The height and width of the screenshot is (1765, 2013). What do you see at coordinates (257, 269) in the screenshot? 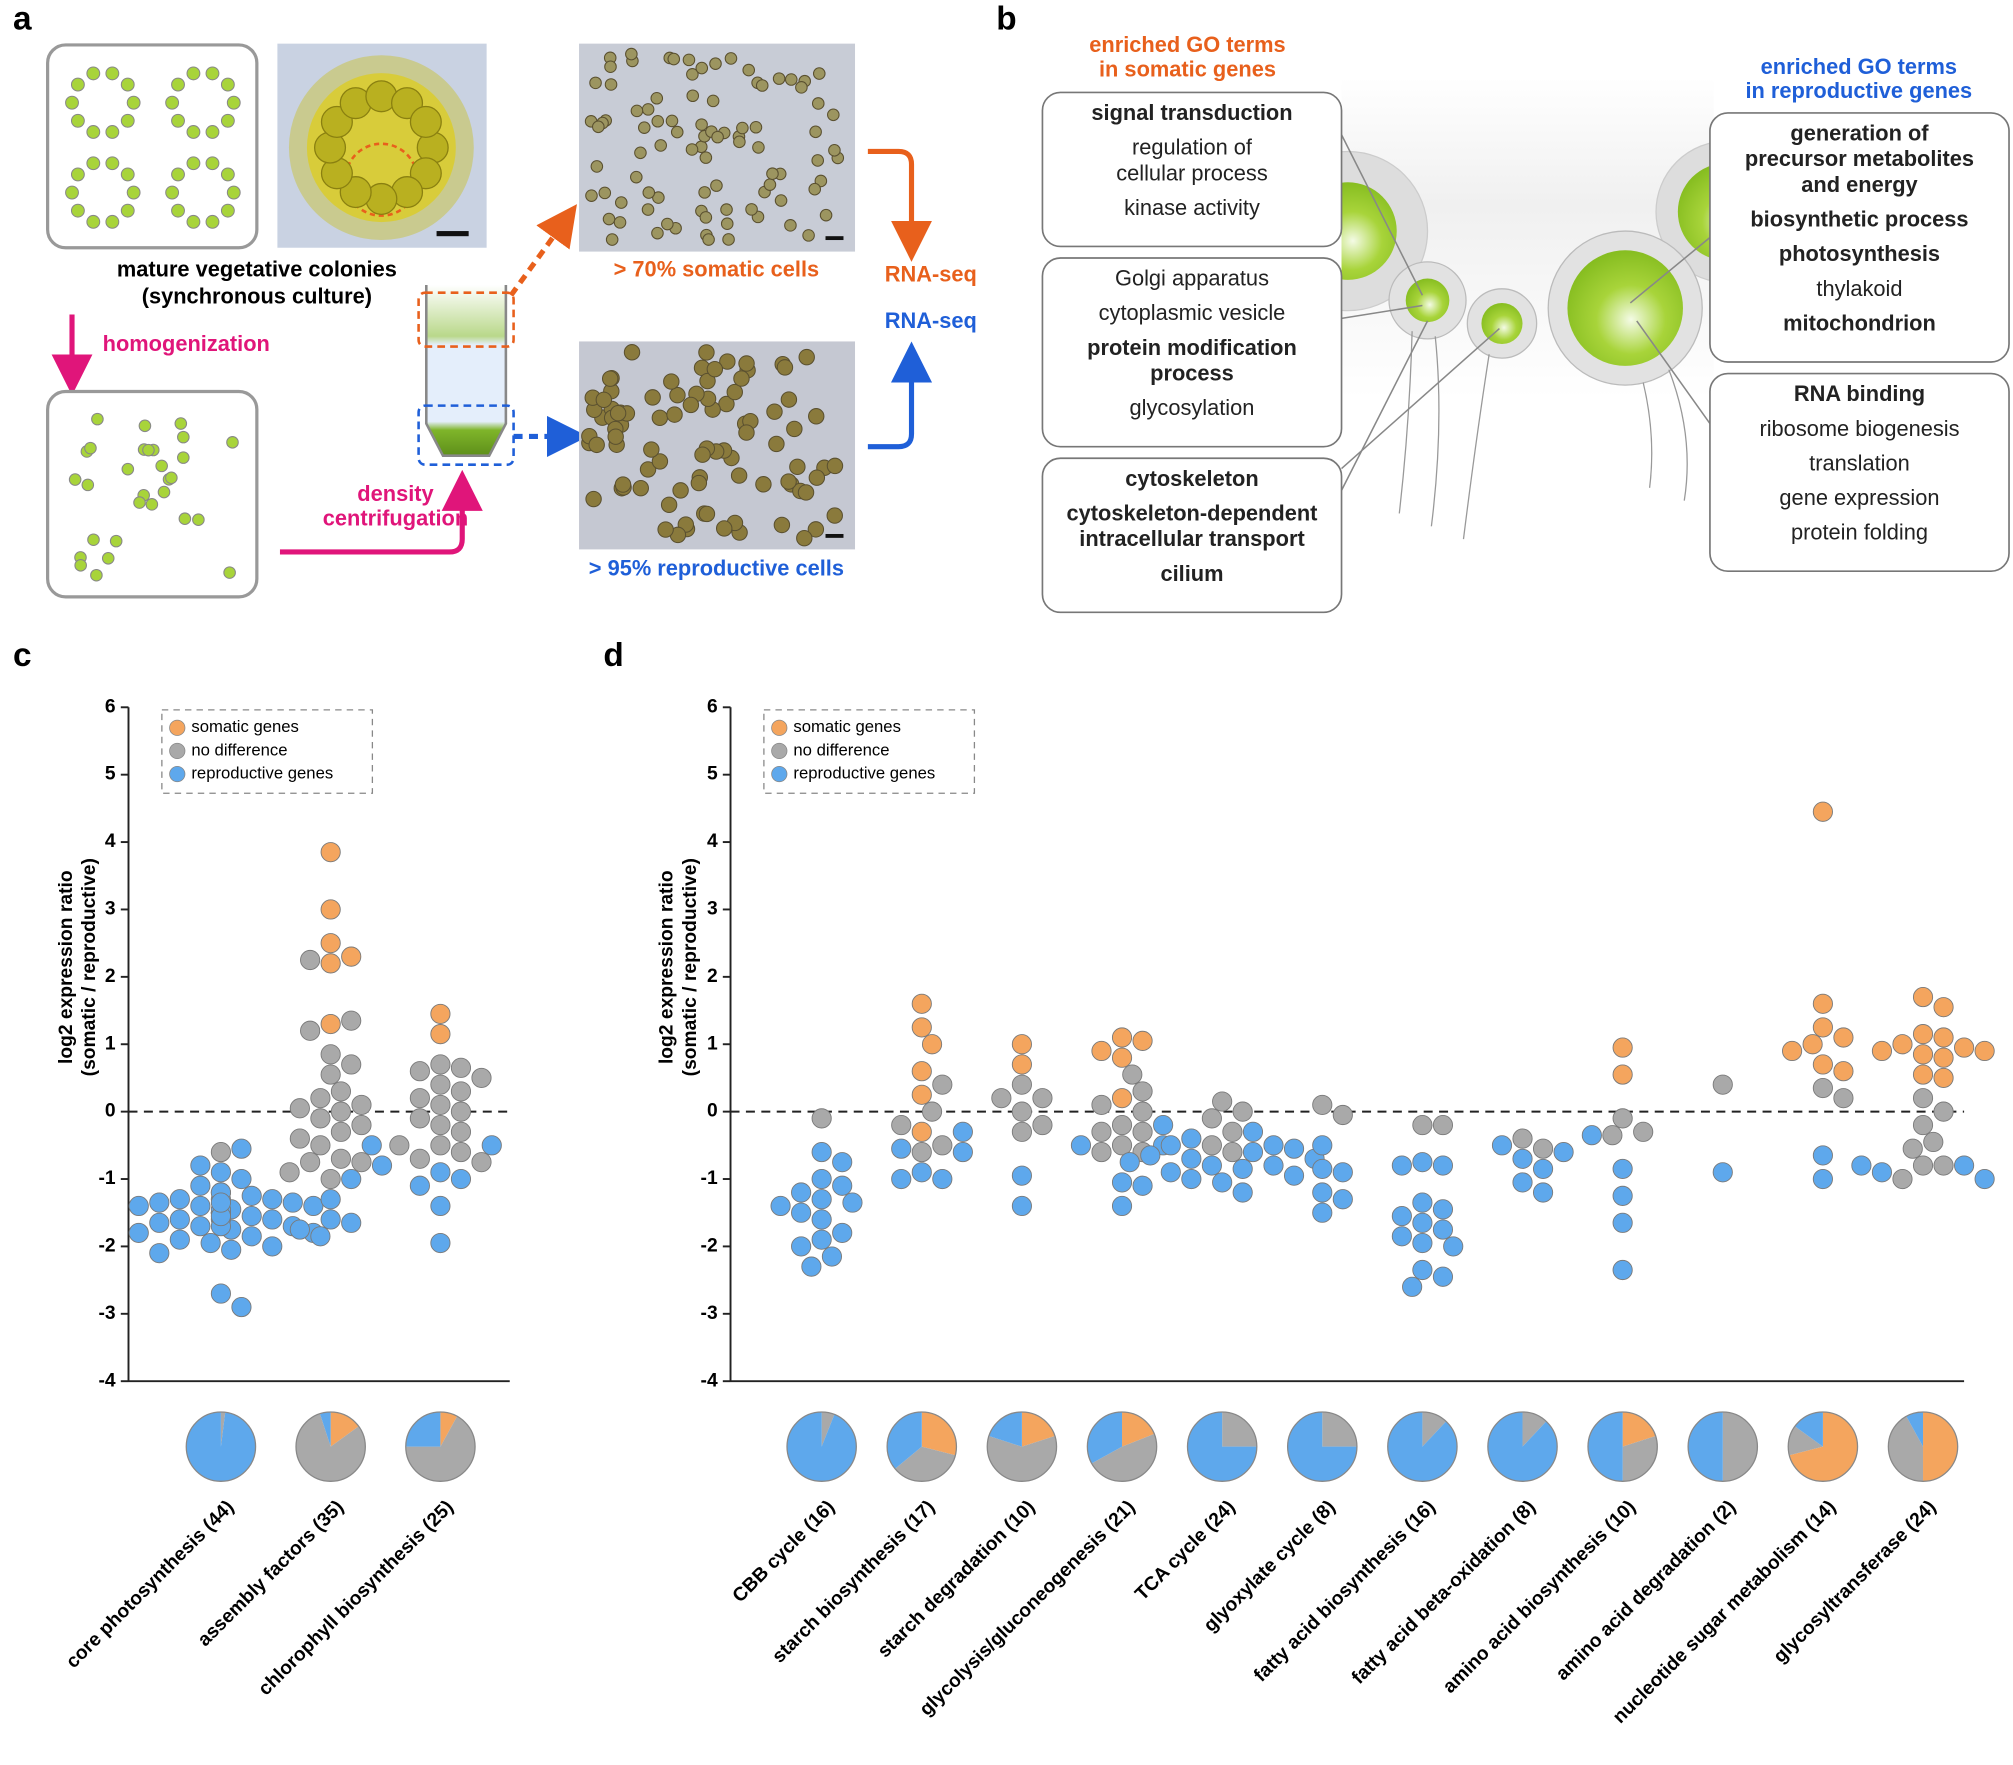
I see `caption: mature vegetative colonies` at bounding box center [257, 269].